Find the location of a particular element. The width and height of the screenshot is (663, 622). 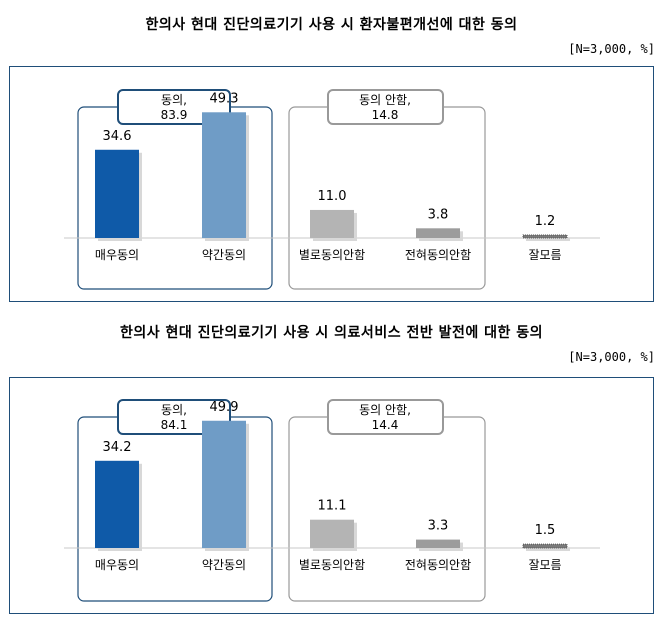

disagree-group-value: 14.8 is located at coordinates (385, 115).